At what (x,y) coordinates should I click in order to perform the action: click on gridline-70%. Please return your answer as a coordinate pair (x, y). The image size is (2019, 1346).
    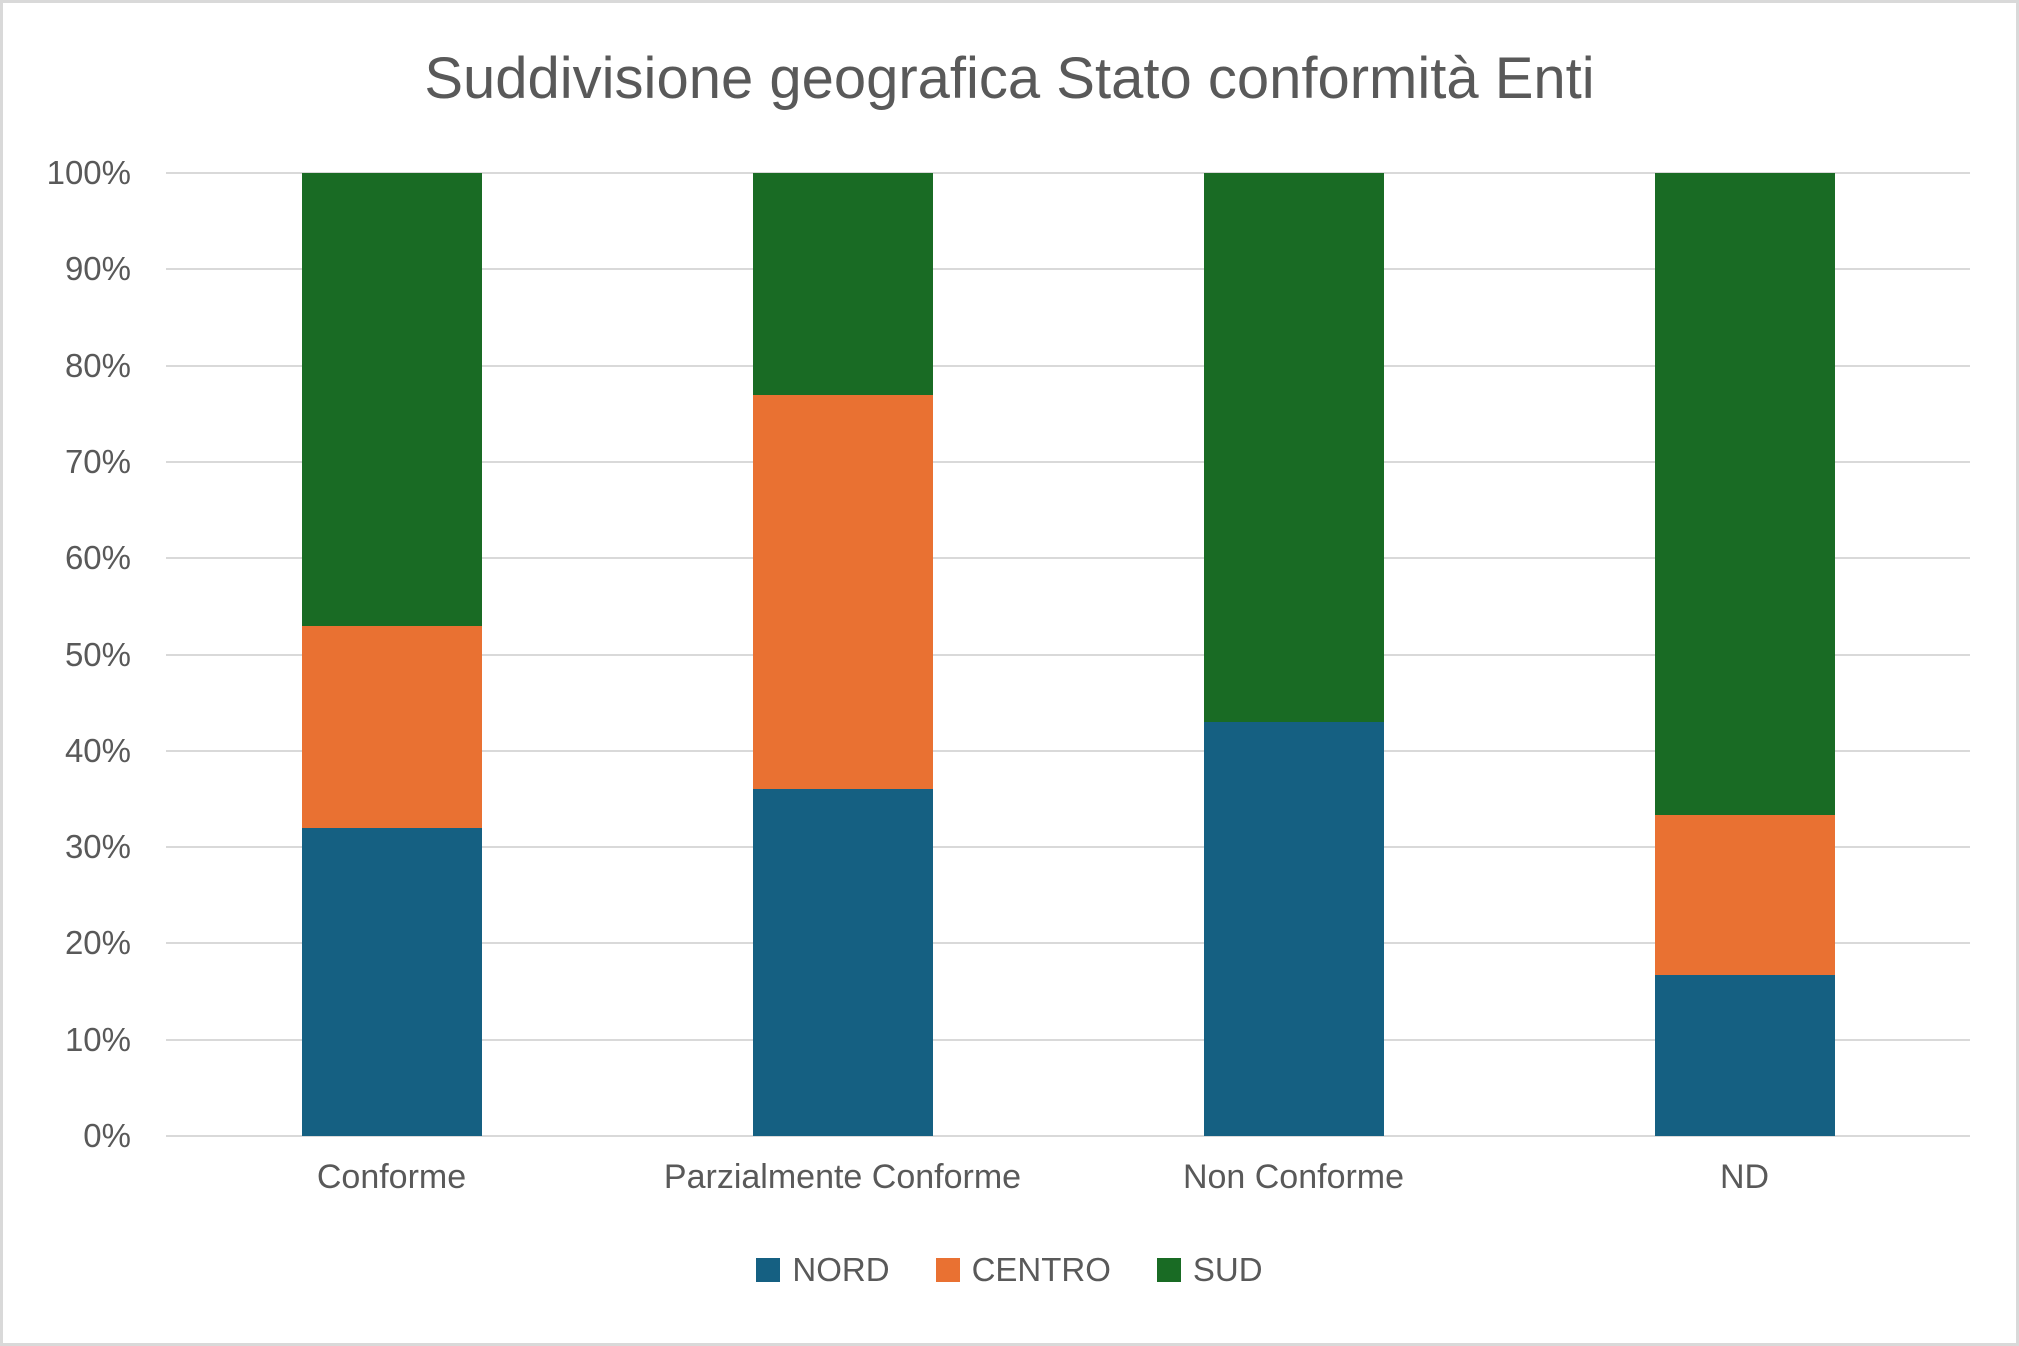
    Looking at the image, I should click on (1068, 461).